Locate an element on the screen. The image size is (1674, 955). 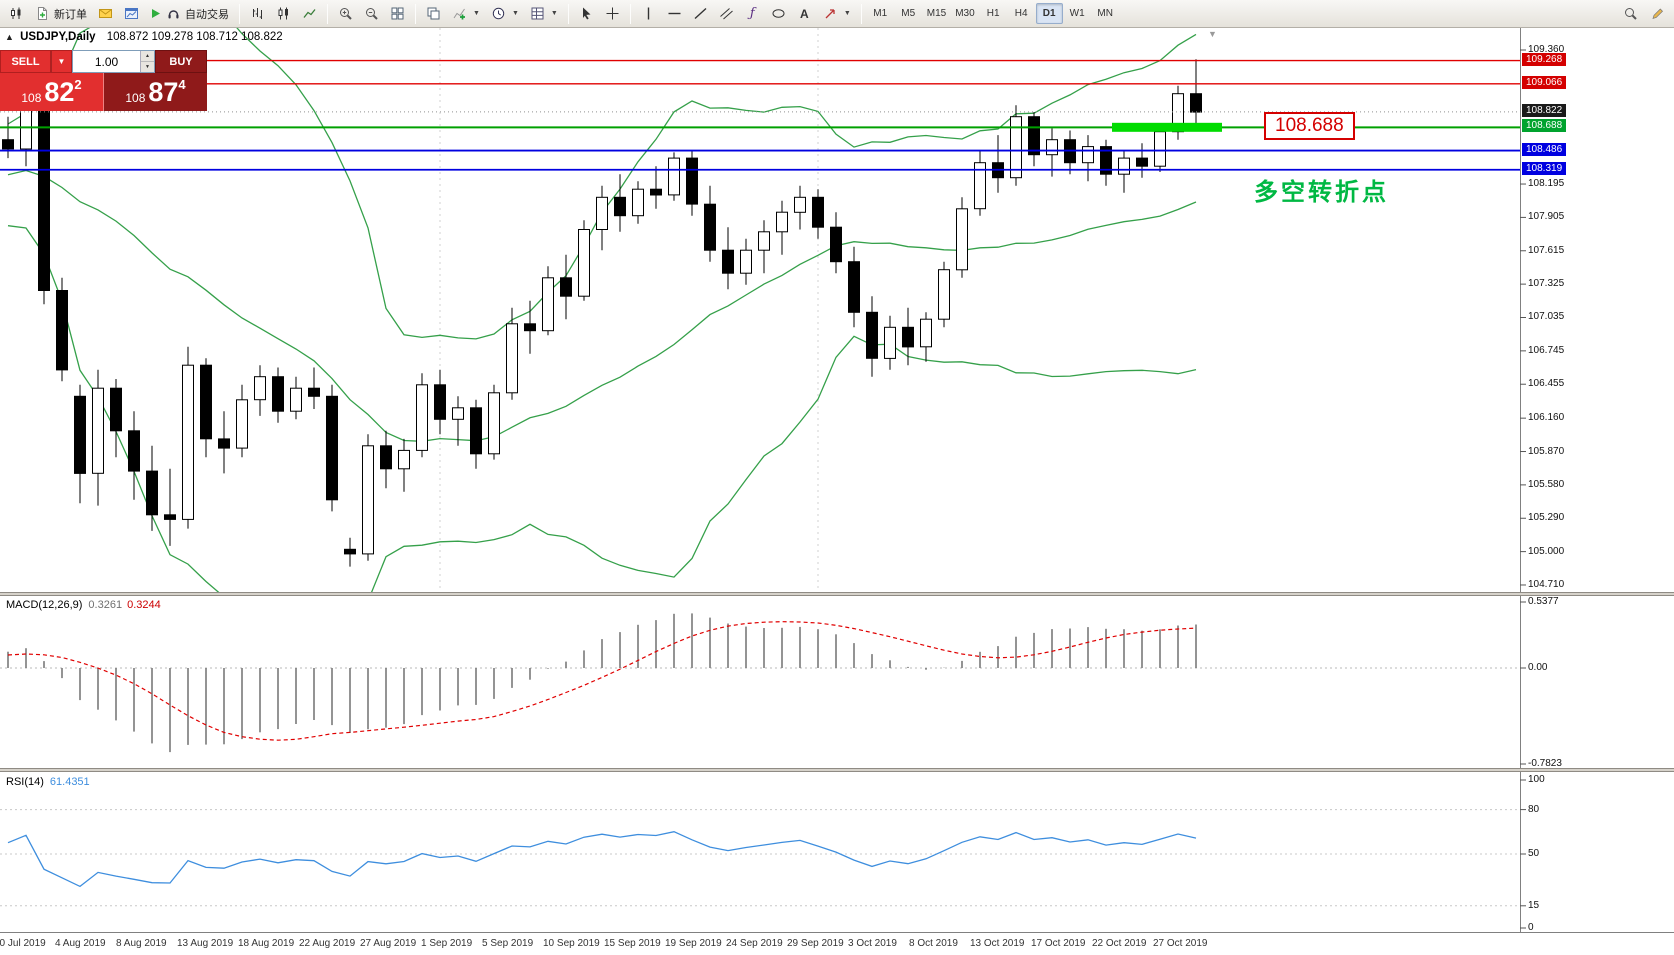
lot-spinner: ▲ ▼ is located at coordinates (147, 61).